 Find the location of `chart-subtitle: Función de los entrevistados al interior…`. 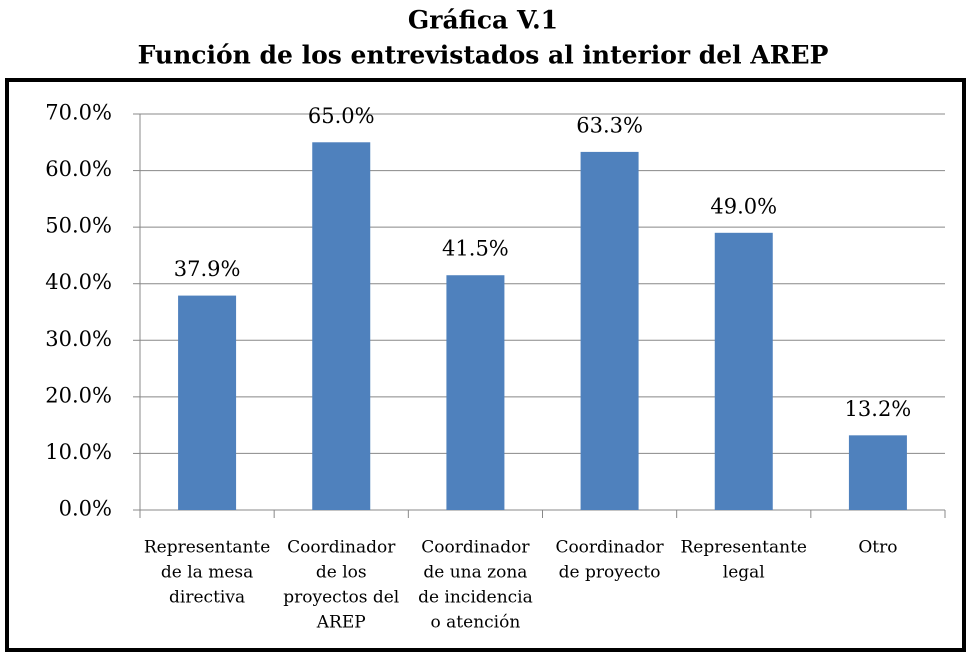

chart-subtitle: Función de los entrevistados al interior… is located at coordinates (483, 55).